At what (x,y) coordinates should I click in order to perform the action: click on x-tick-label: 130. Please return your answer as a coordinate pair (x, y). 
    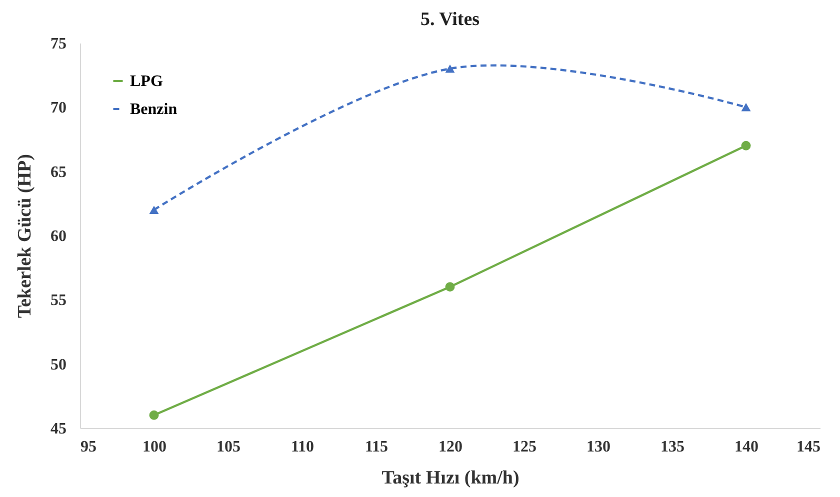
    Looking at the image, I should click on (598, 447).